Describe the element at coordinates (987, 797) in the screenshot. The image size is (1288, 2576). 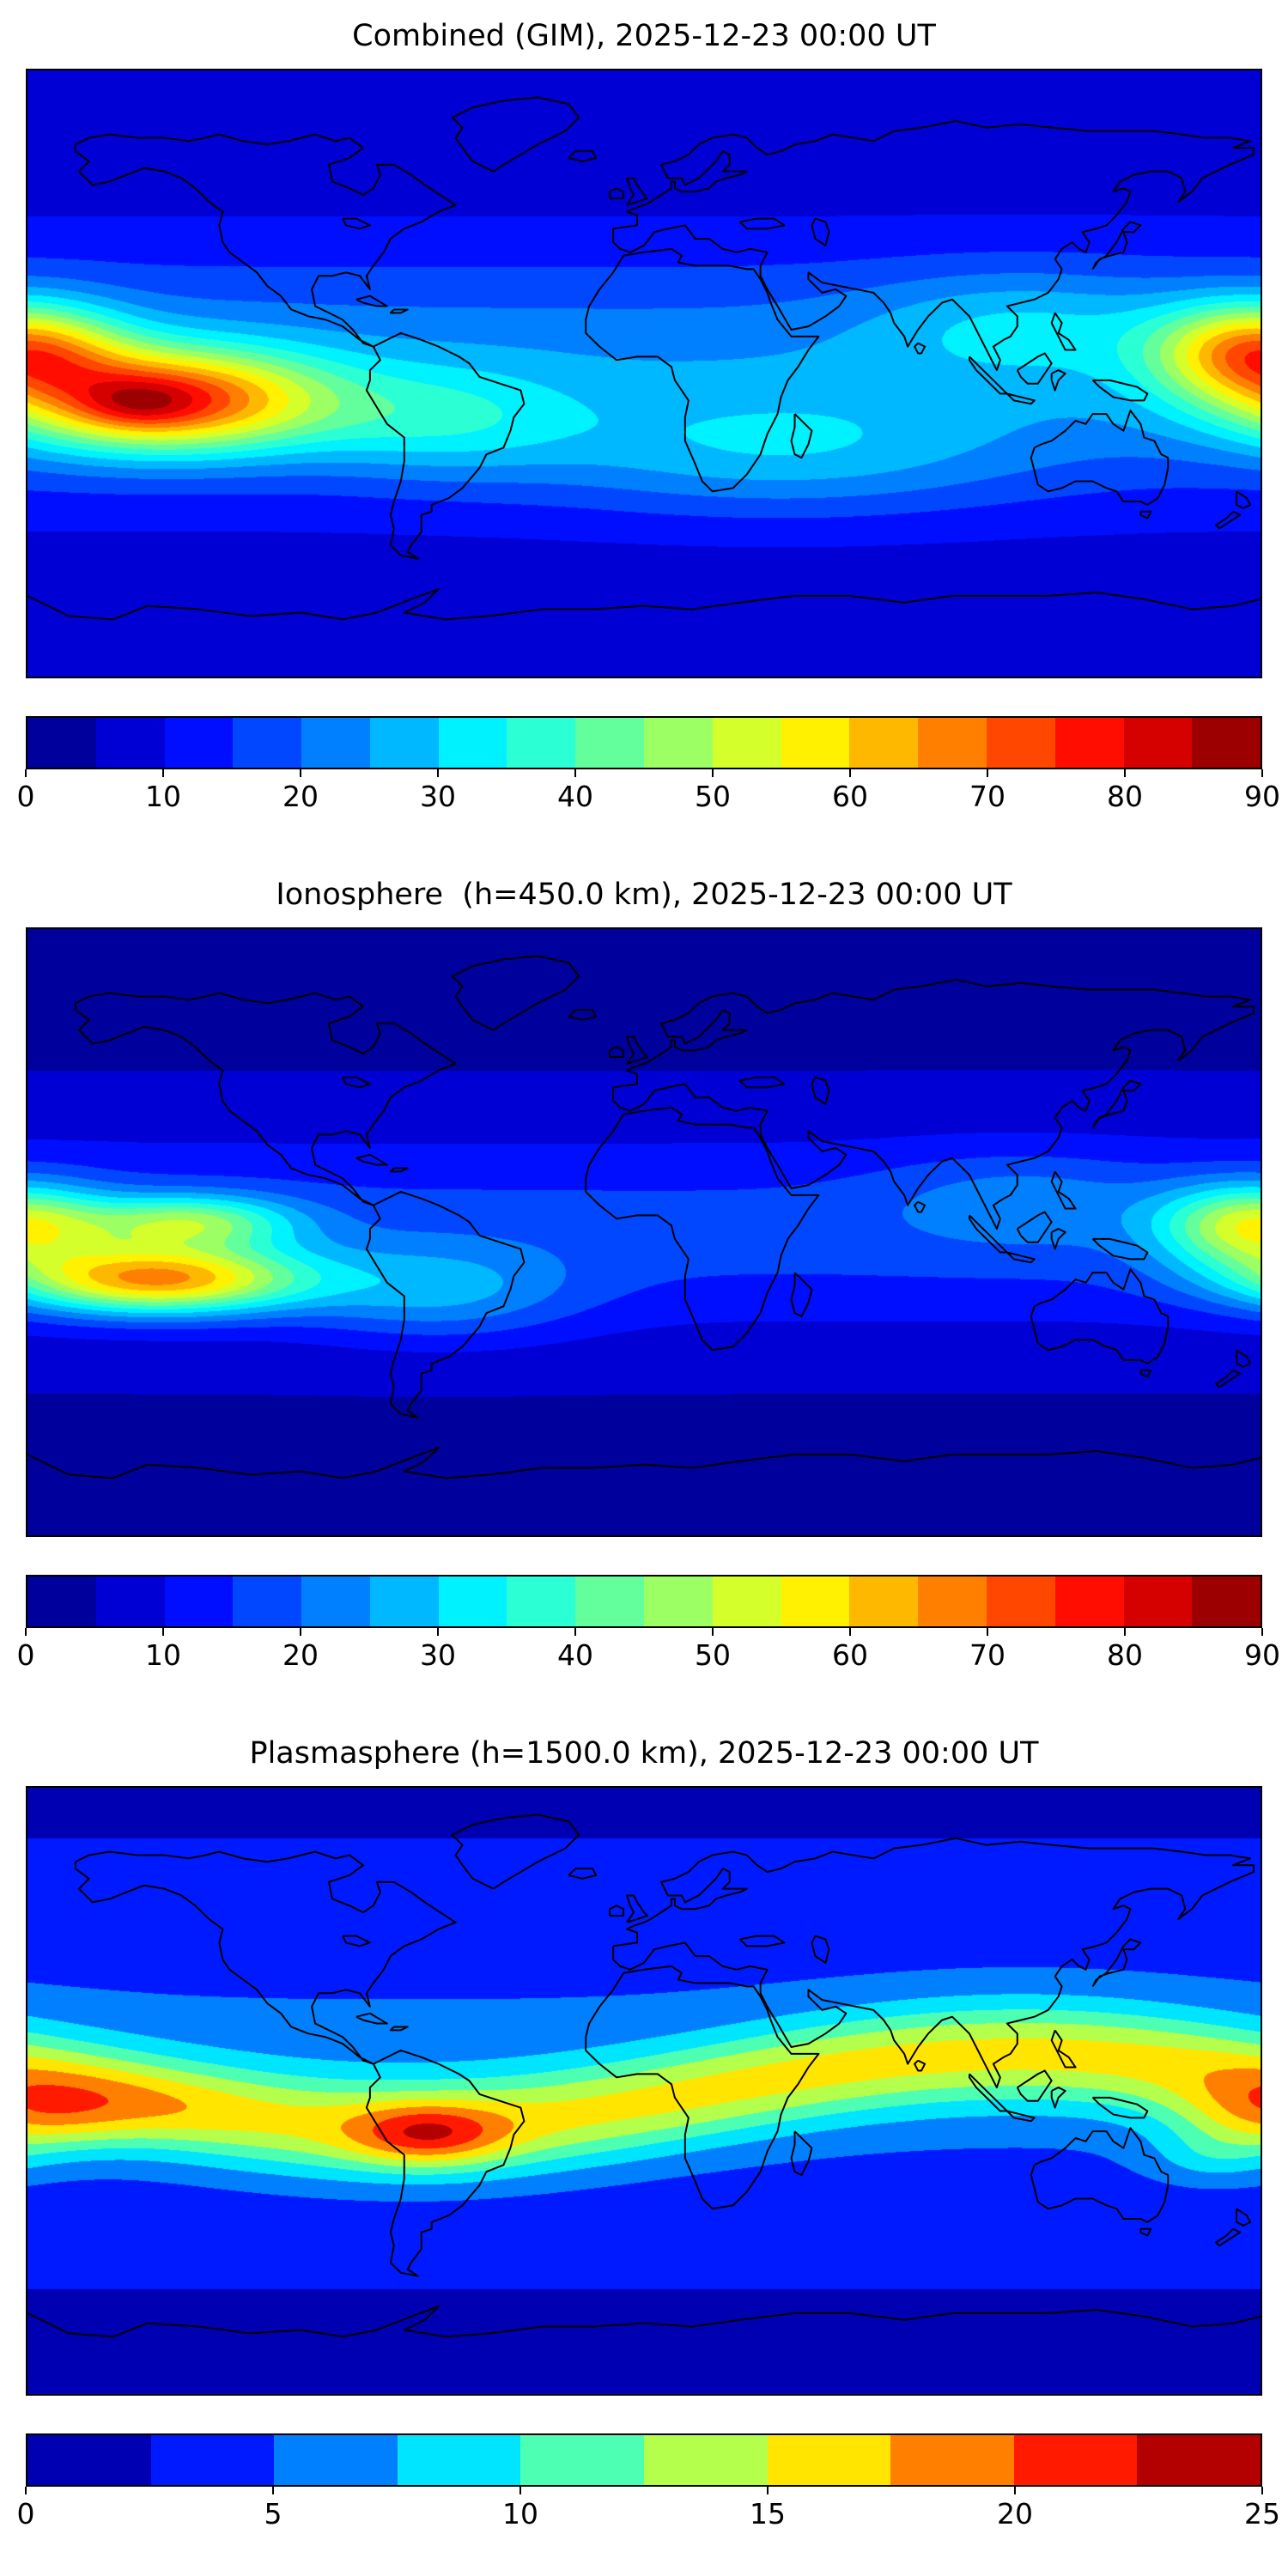
I see `colorbar-tick-label: 70` at that location.